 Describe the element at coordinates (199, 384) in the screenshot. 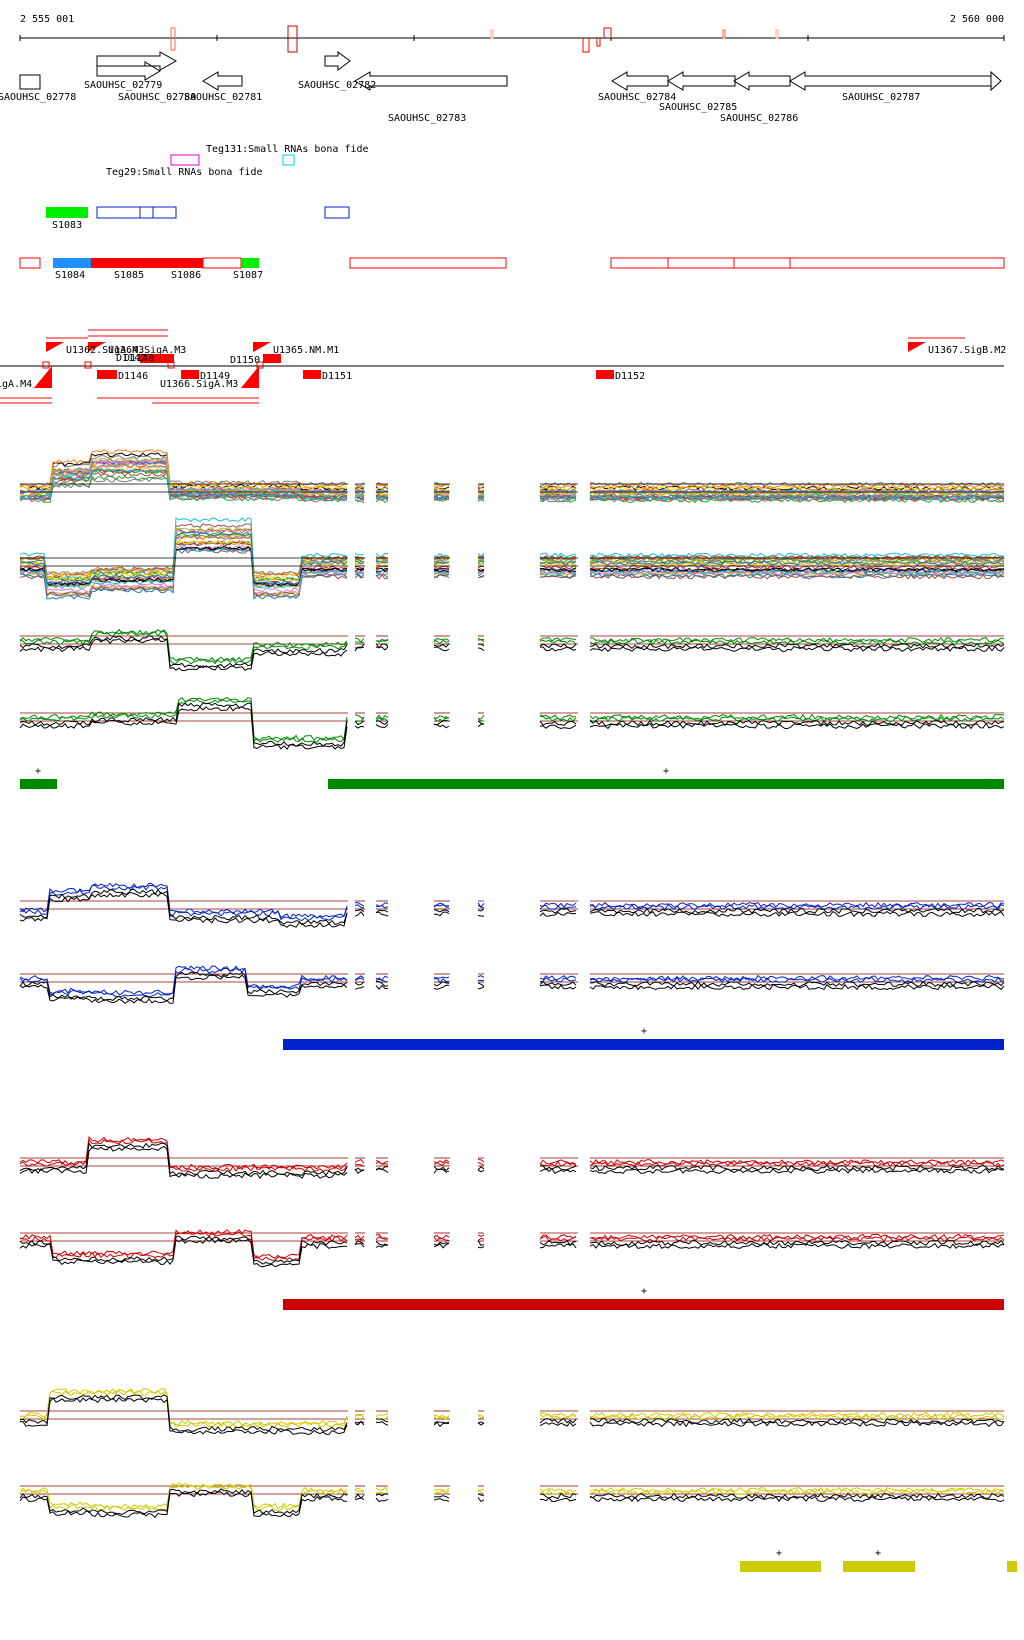

I see `promoter-label: U1366.SigA.M3` at that location.